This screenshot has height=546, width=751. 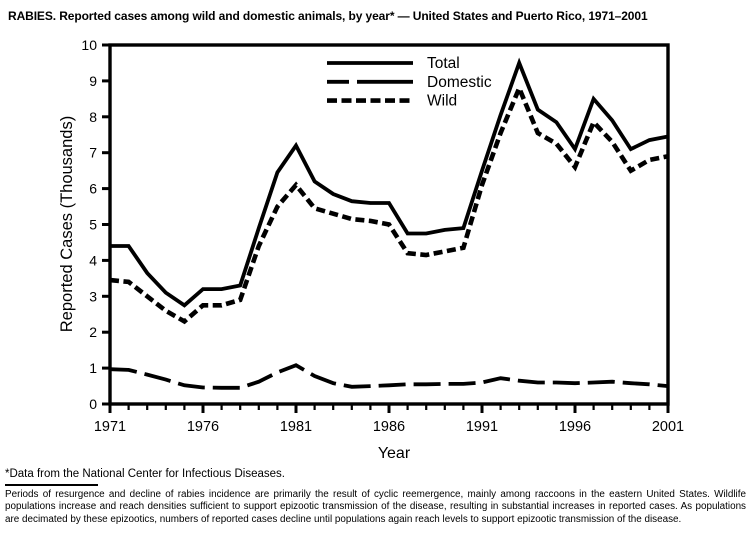 I want to click on x-tick-label: 1986, so click(x=389, y=427).